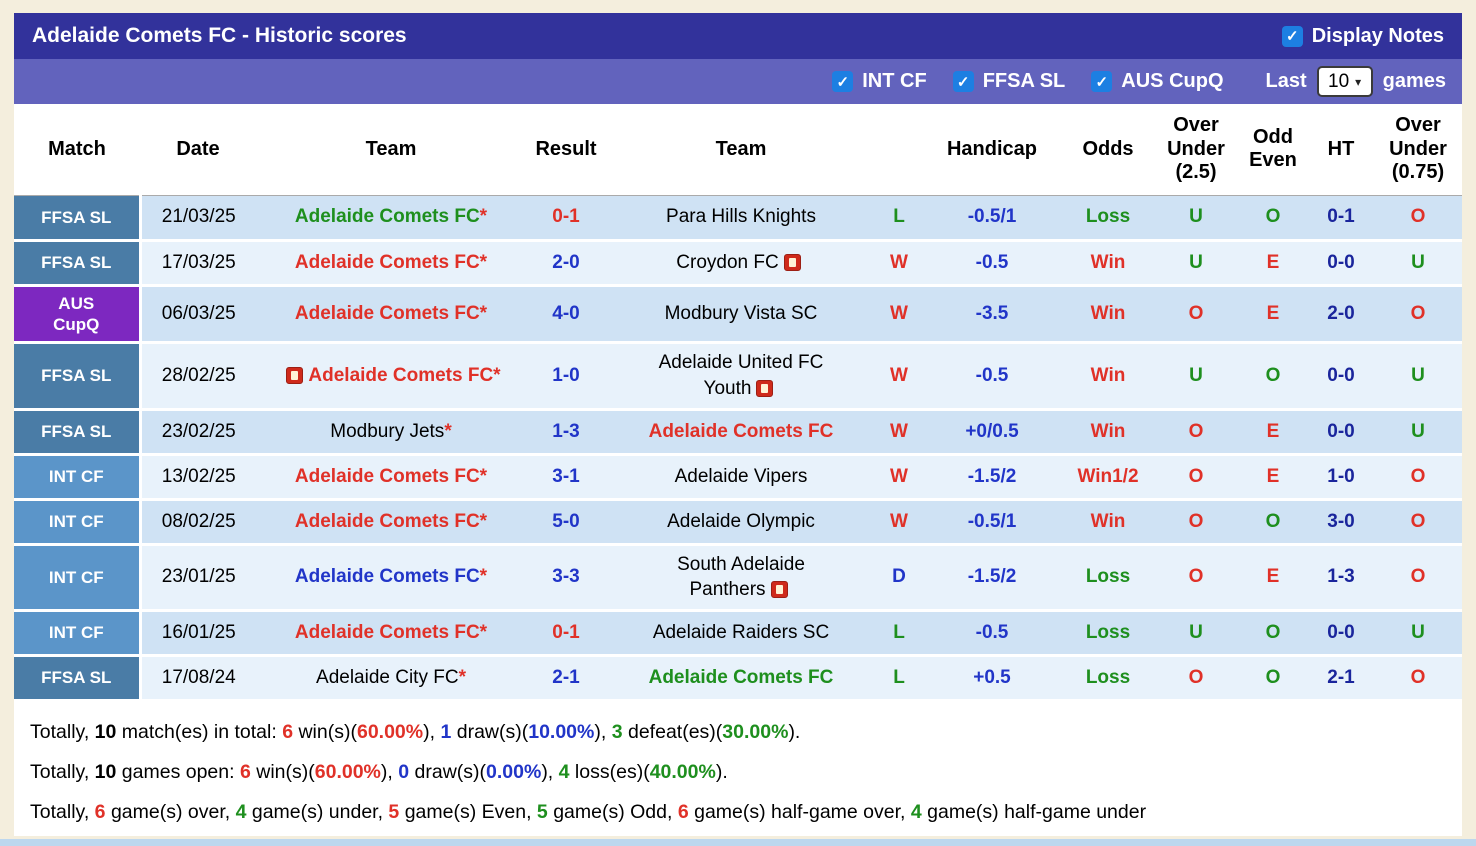 This screenshot has width=1476, height=846. I want to click on away-team-cell: Adelaide Comets FC, so click(741, 678).